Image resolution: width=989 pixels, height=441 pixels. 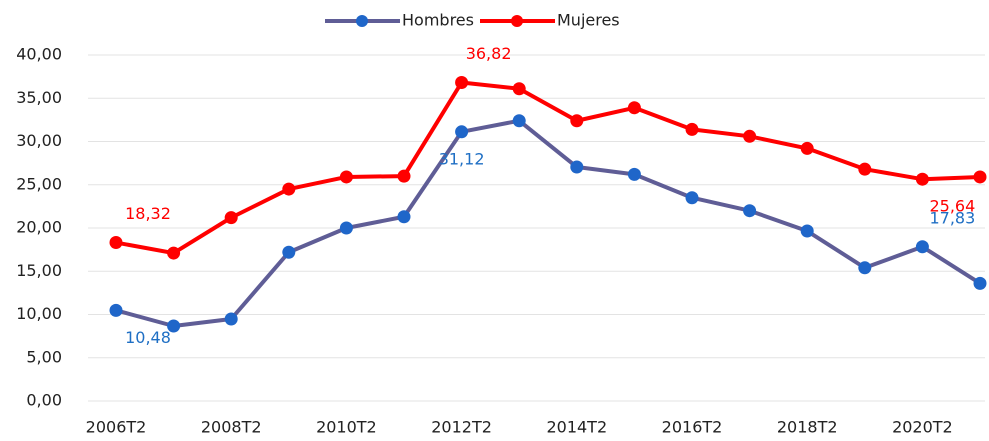 I want to click on data-label: 18,32, so click(x=148, y=213).